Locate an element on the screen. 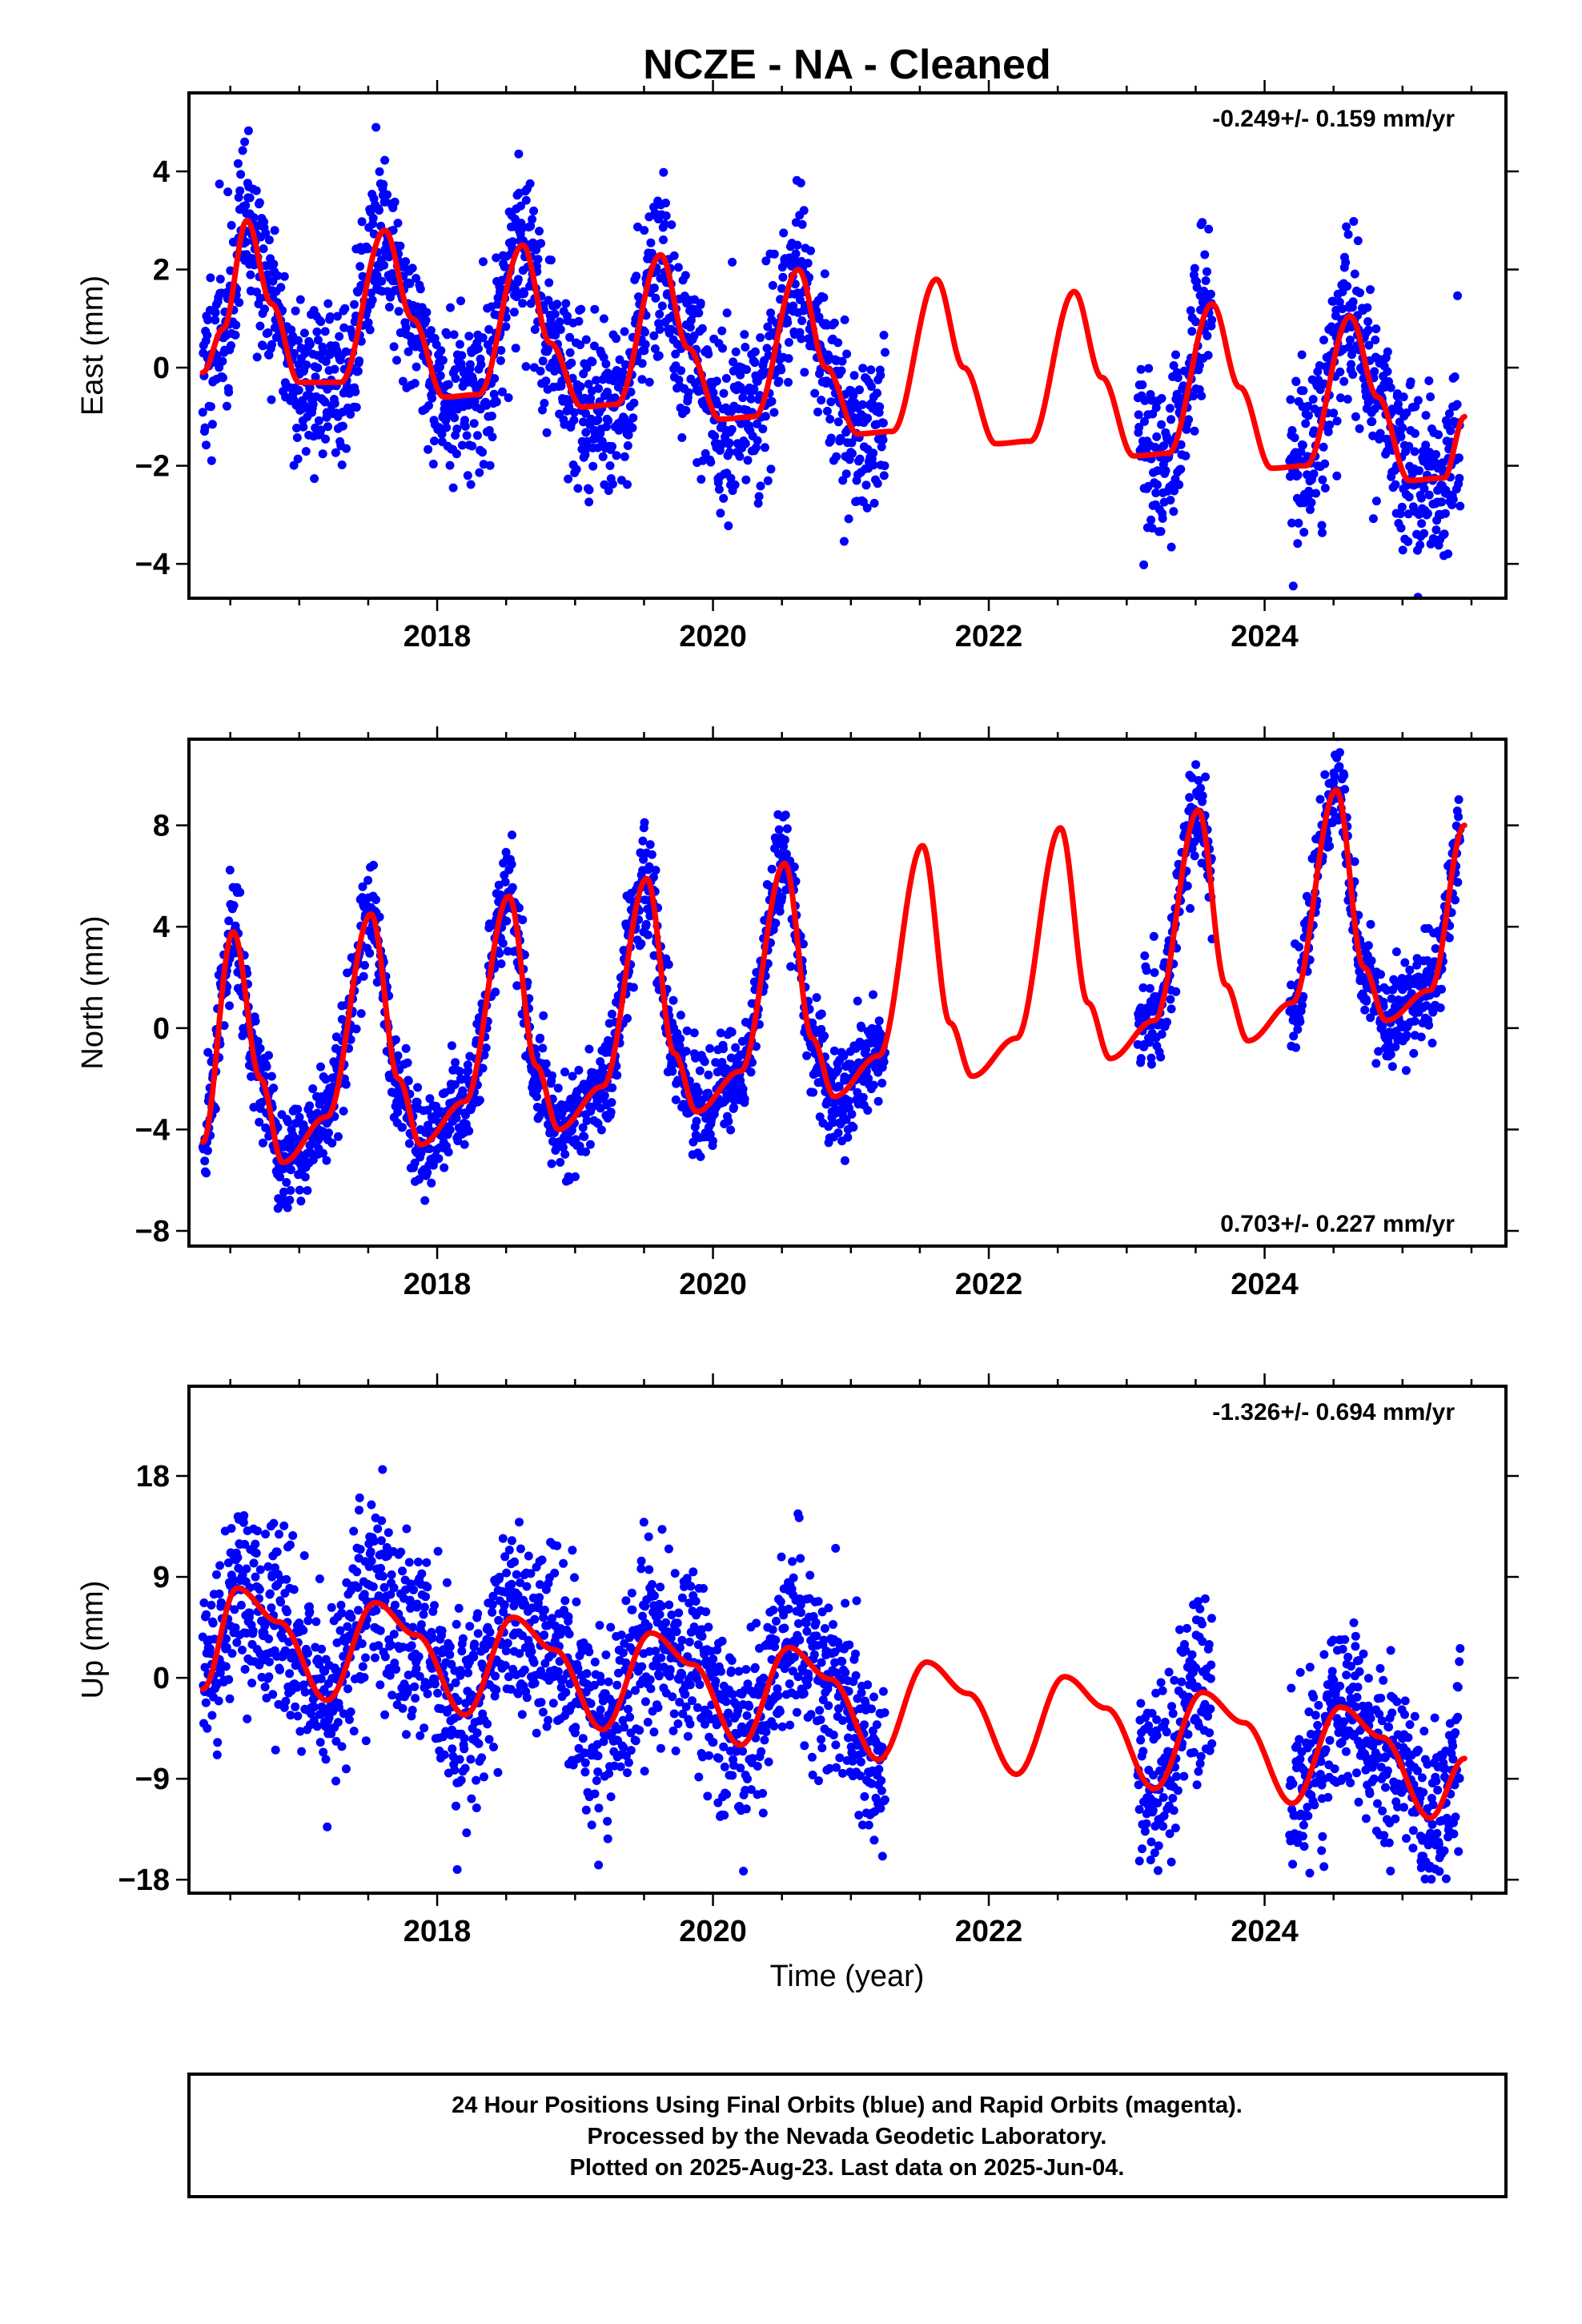 The width and height of the screenshot is (1582, 2324). up-points is located at coordinates (831, 1679).